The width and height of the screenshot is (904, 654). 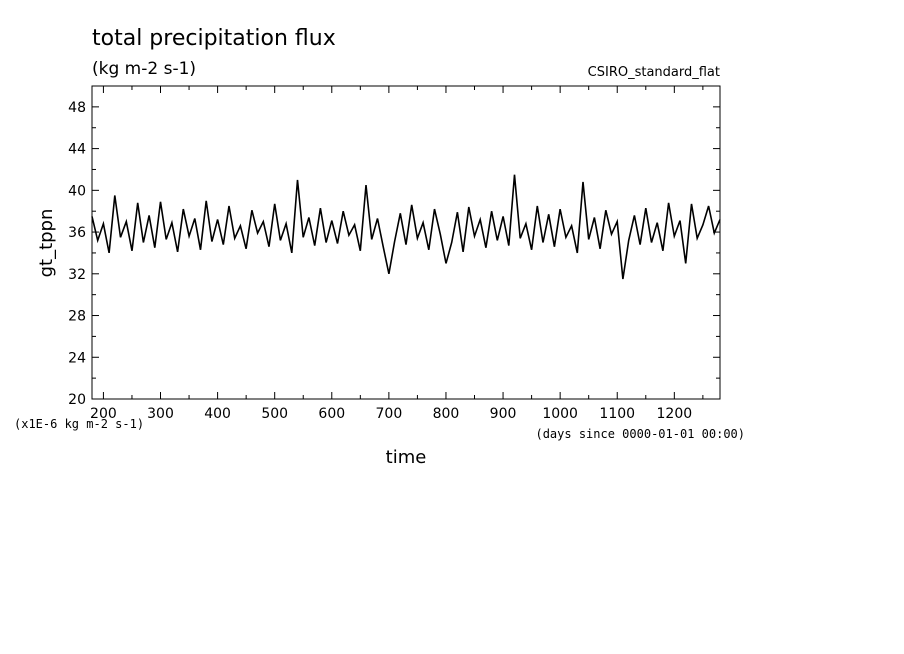 I want to click on x-axis-units: (days since 0000-01-01 00:00), so click(x=640, y=434).